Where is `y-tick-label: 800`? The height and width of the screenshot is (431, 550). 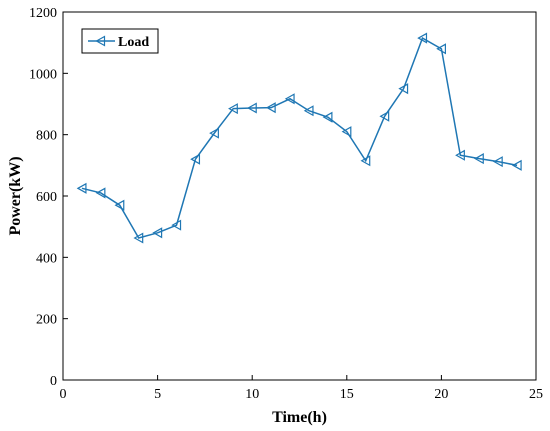
y-tick-label: 800 is located at coordinates (46, 136).